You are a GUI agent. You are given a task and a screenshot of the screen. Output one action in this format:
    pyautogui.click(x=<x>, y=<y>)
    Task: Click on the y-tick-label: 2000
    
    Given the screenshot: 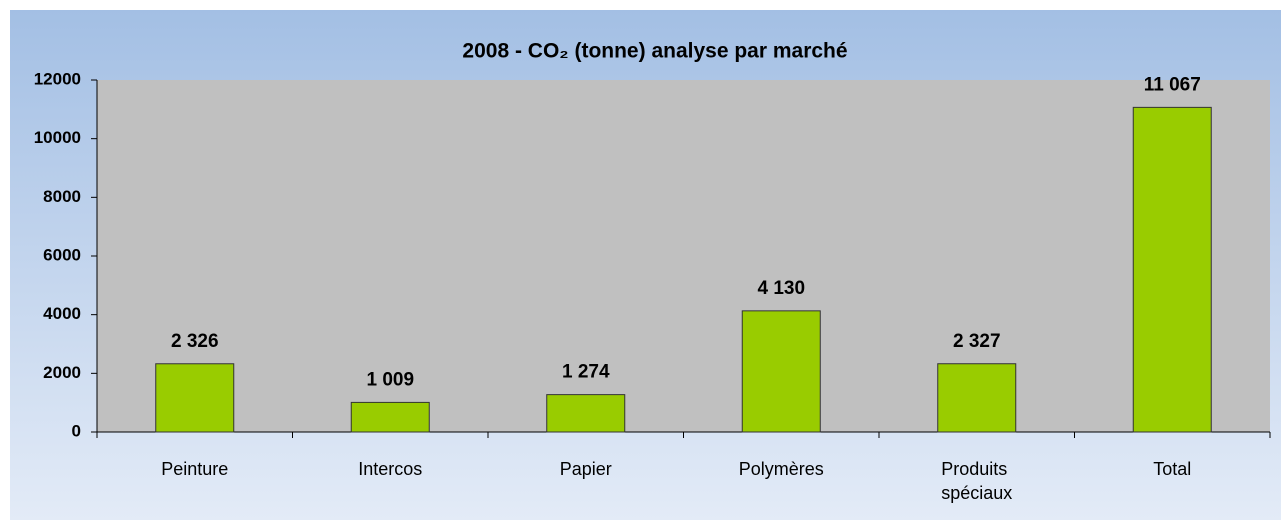 What is the action you would take?
    pyautogui.click(x=62, y=372)
    